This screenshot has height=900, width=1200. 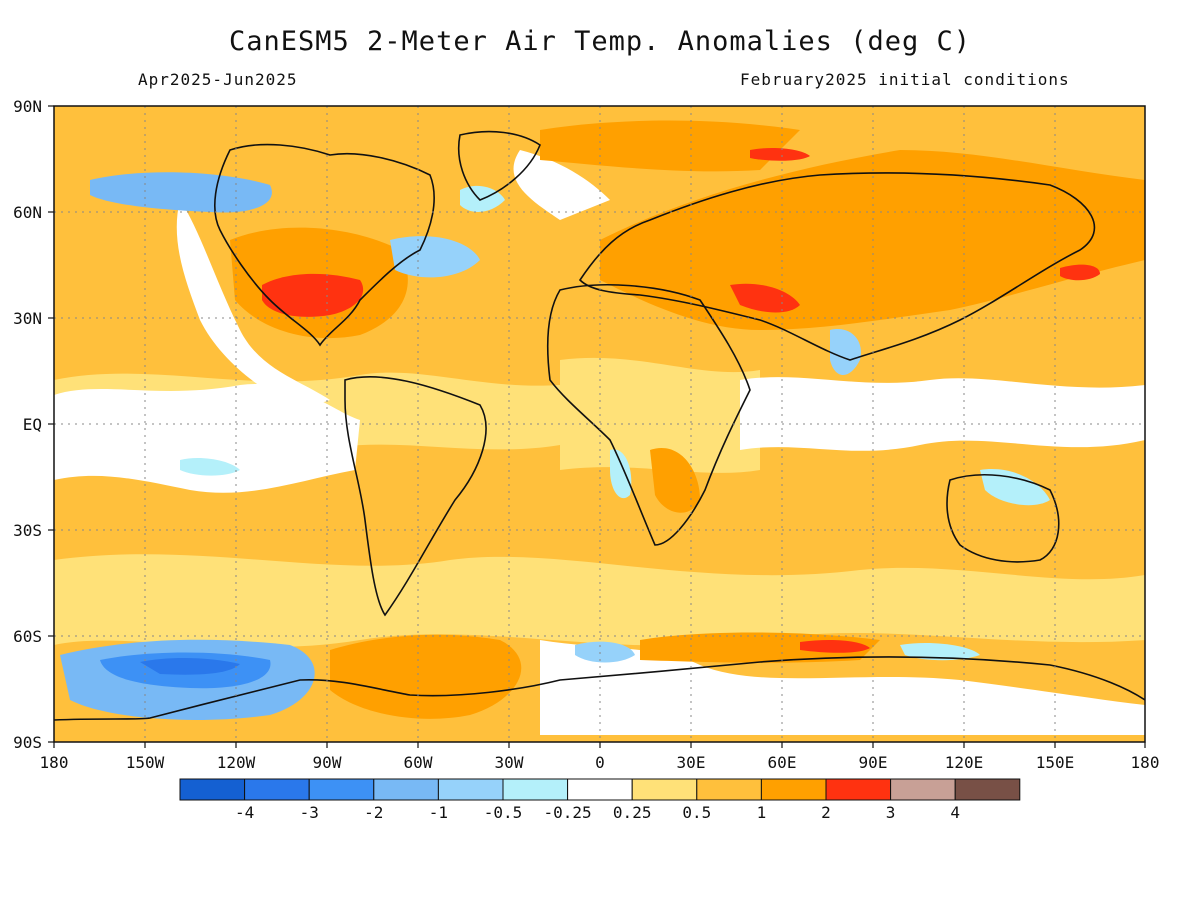 What do you see at coordinates (782, 762) in the screenshot?
I see `lon-label: 60E` at bounding box center [782, 762].